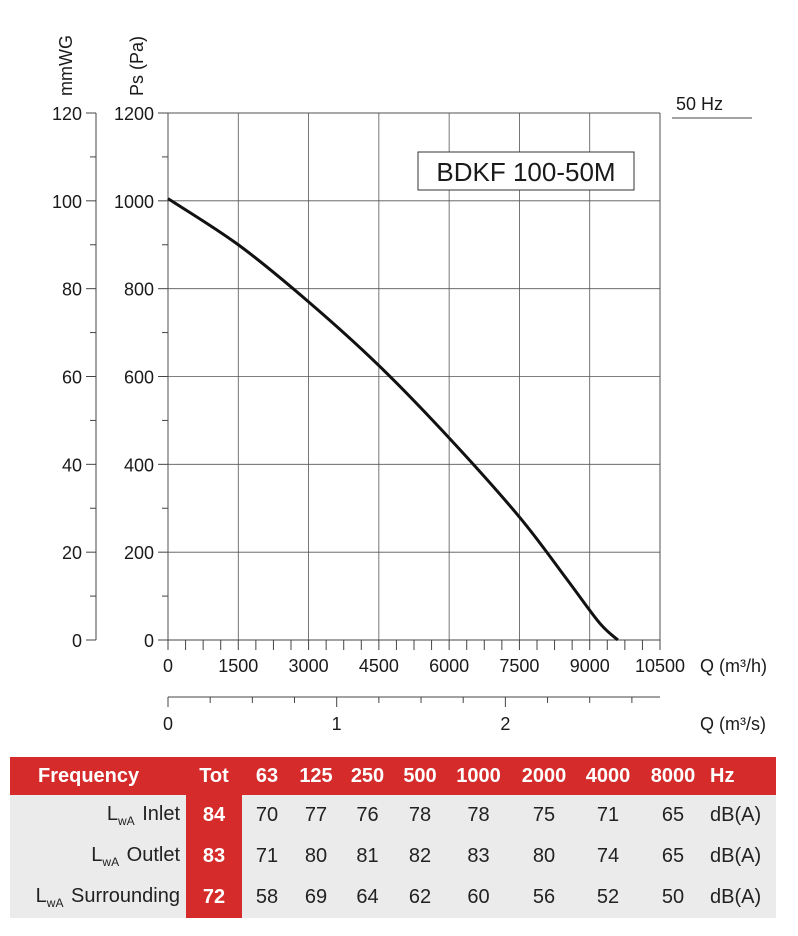 The image size is (798, 936). Describe the element at coordinates (367, 815) in the screenshot. I see `row-value: 76` at that location.